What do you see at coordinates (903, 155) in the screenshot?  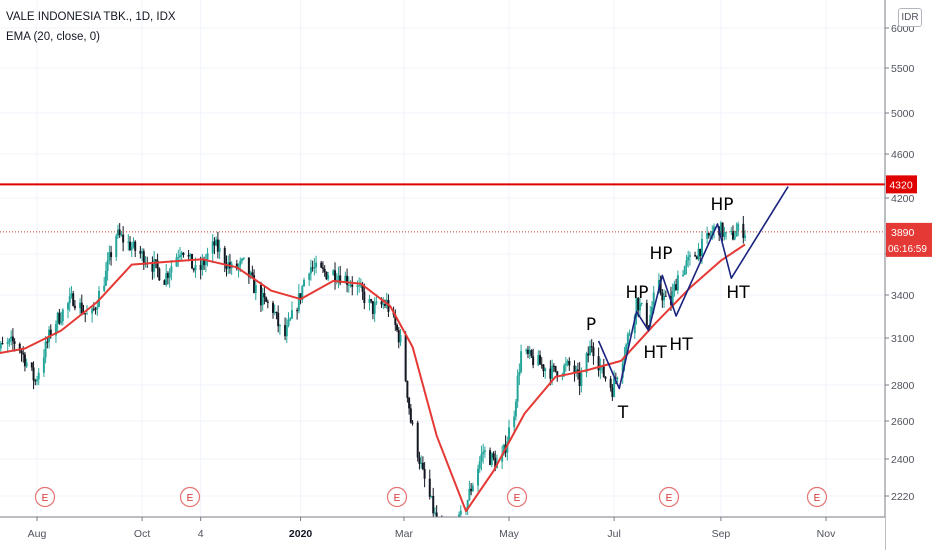 I see `price-tick-label: 4600` at bounding box center [903, 155].